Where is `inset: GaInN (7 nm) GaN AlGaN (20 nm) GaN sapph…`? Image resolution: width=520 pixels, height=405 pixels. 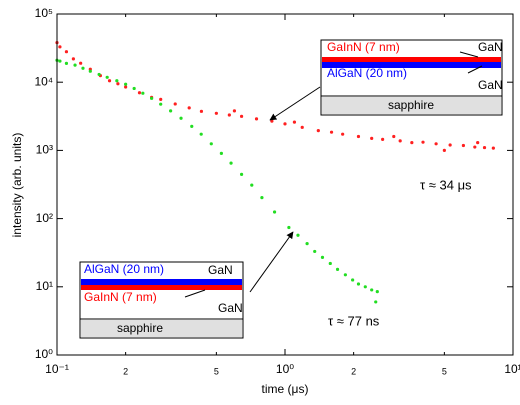 inset: GaInN (7 nm) GaN AlGaN (20 nm) GaN sapph… is located at coordinates (411, 77).